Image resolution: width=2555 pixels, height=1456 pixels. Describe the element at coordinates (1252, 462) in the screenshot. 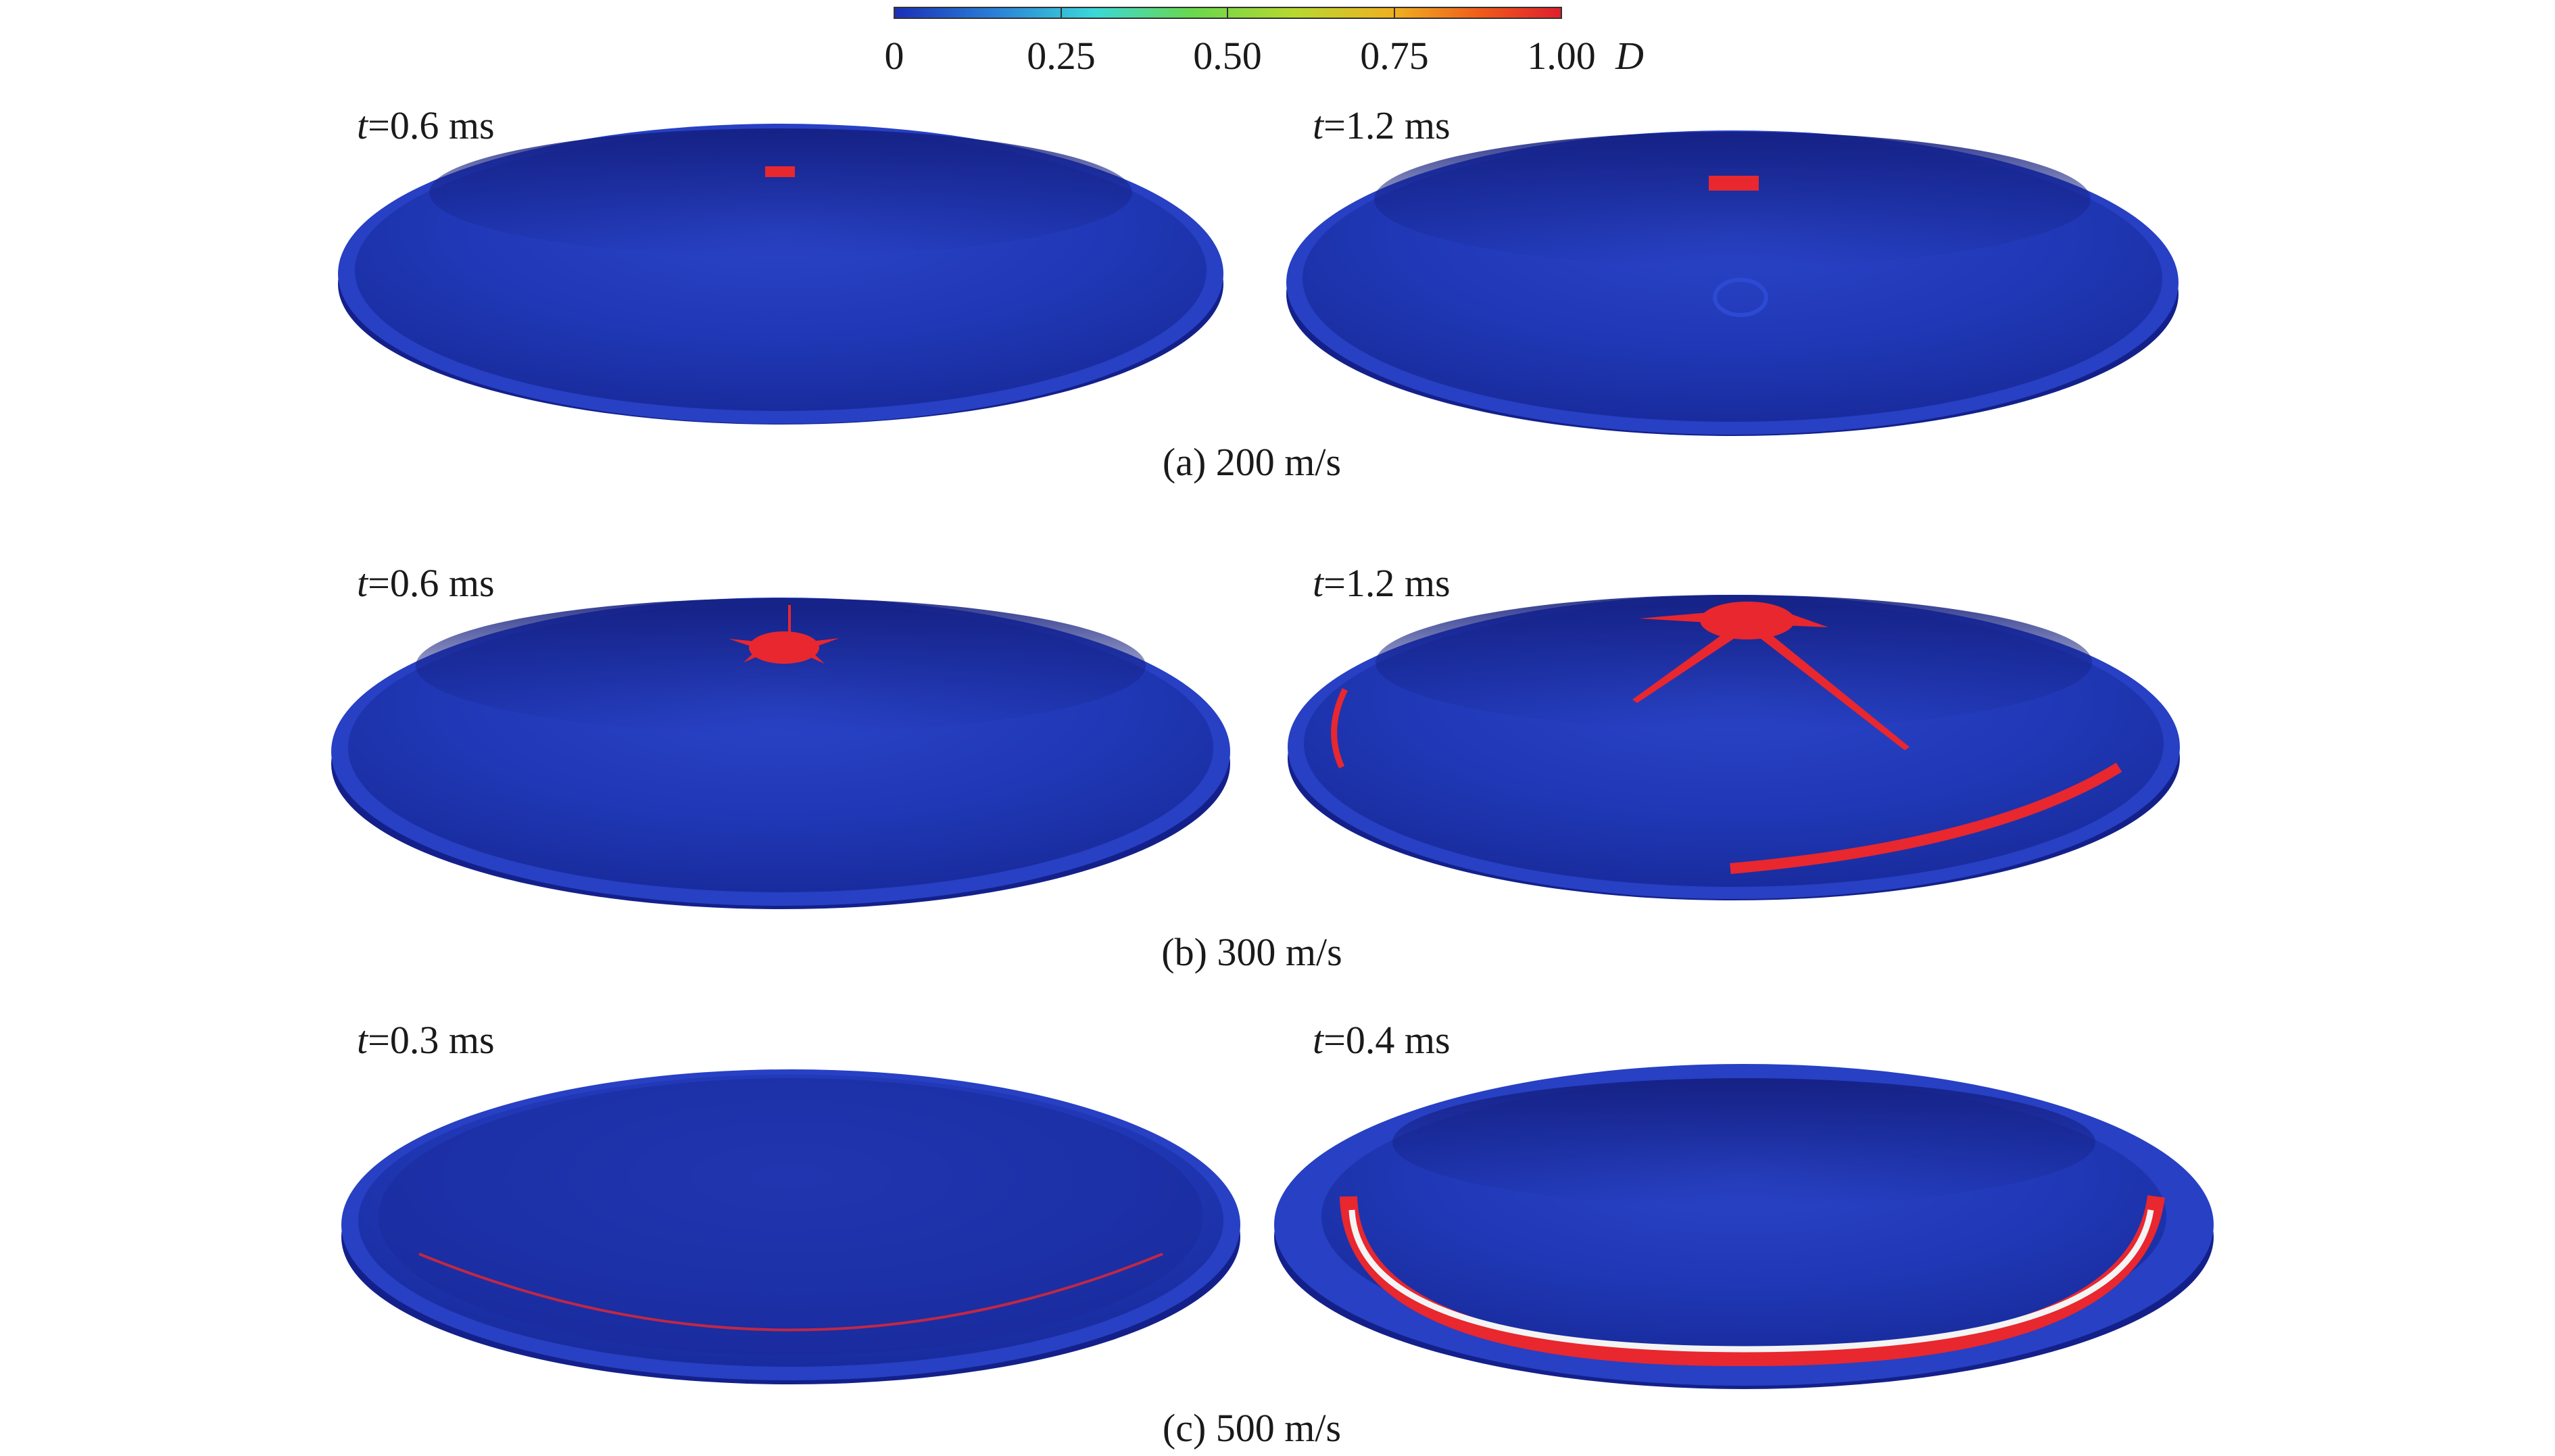

I see `row-caption: (a) 200 m/s` at that location.